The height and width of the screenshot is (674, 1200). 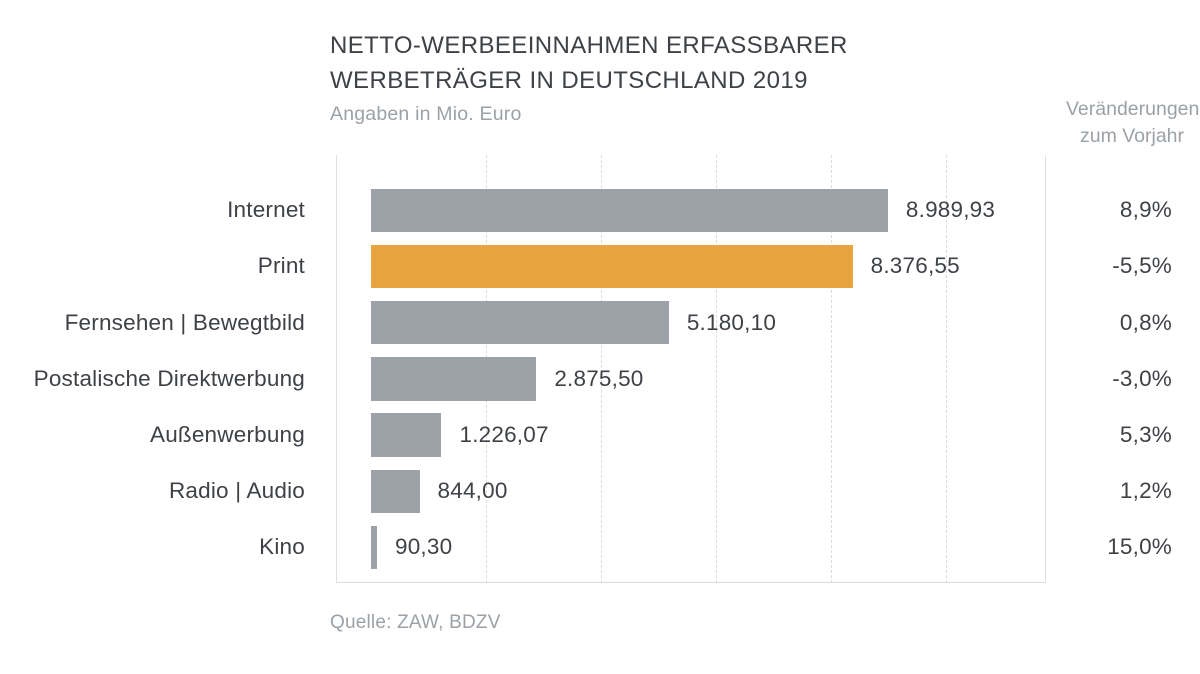 What do you see at coordinates (266, 210) in the screenshot?
I see `category-label: Internet` at bounding box center [266, 210].